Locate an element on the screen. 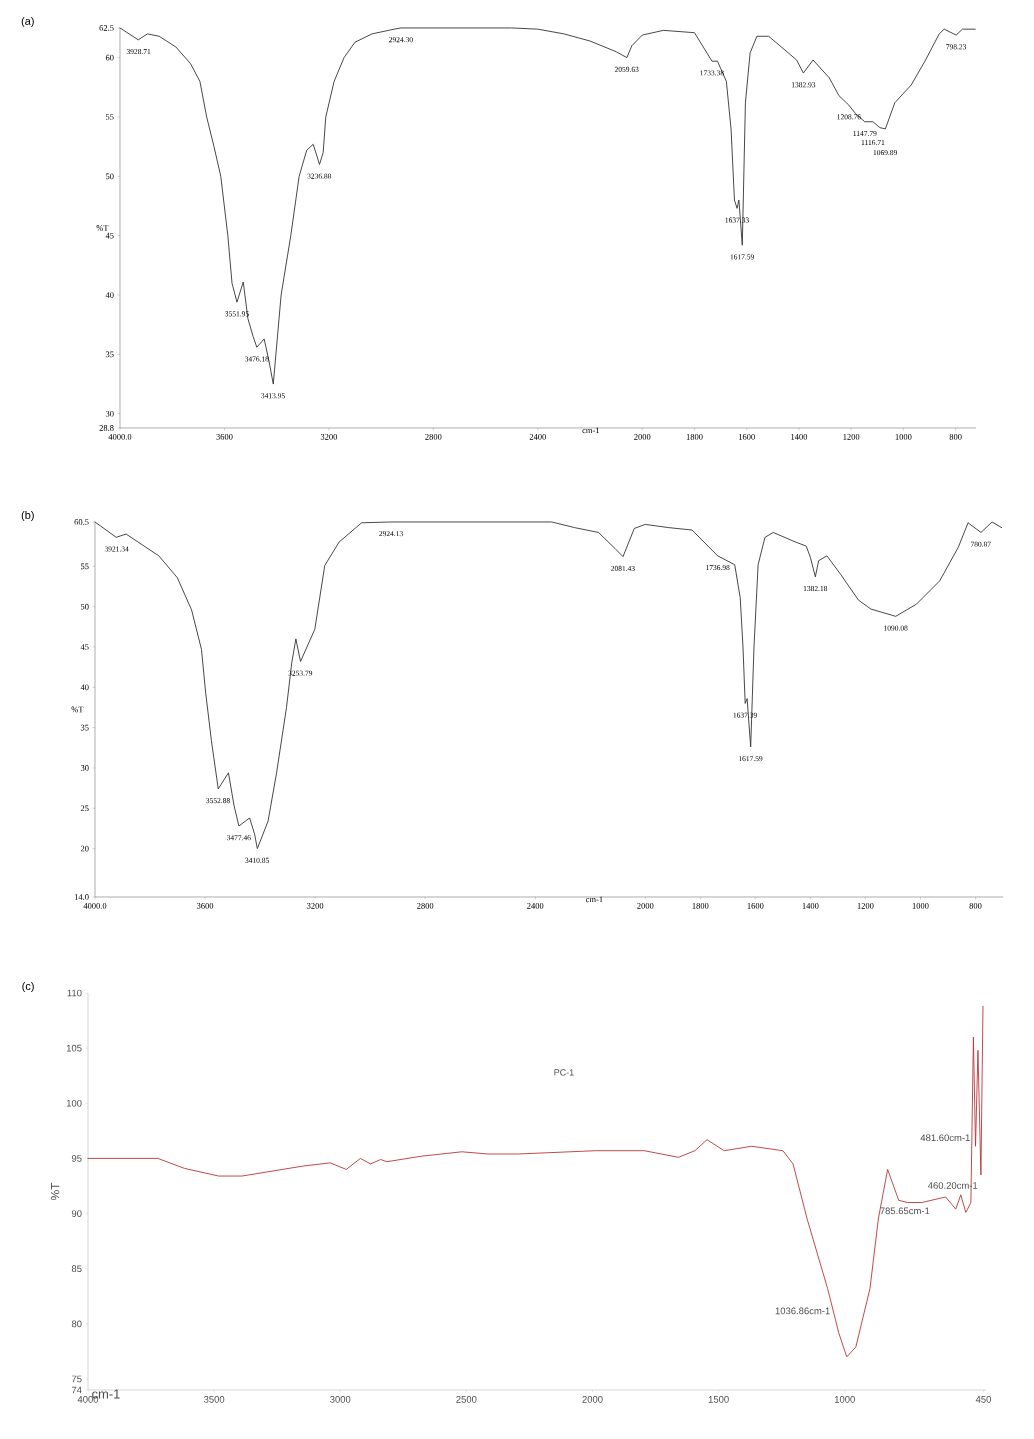  y-tick-label: 95 is located at coordinates (76, 1158).